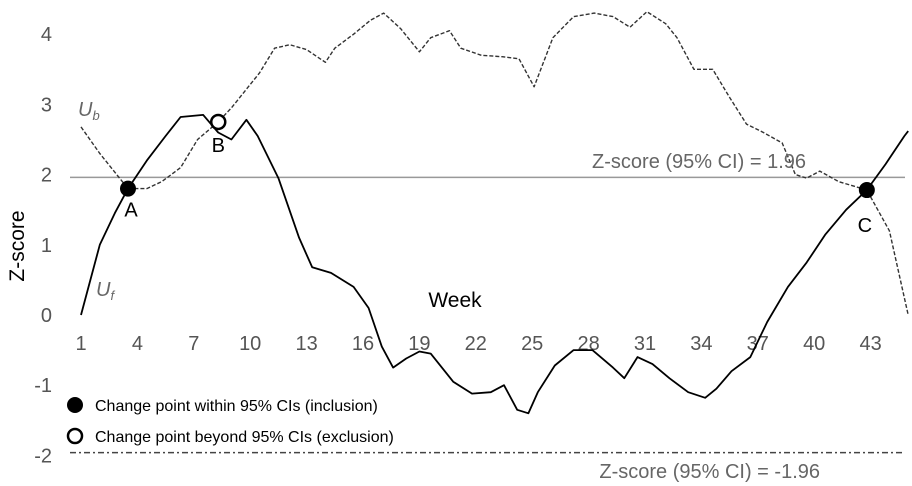 This screenshot has width=912, height=486. I want to click on y-tick-label: 4, so click(46, 35).